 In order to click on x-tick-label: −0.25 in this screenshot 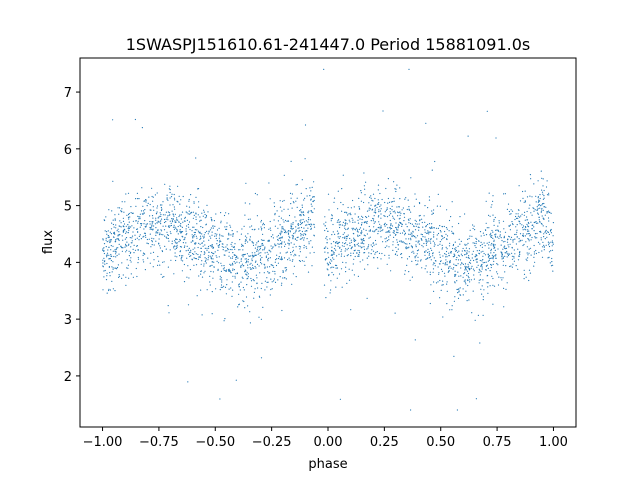, I will do `click(272, 442)`.